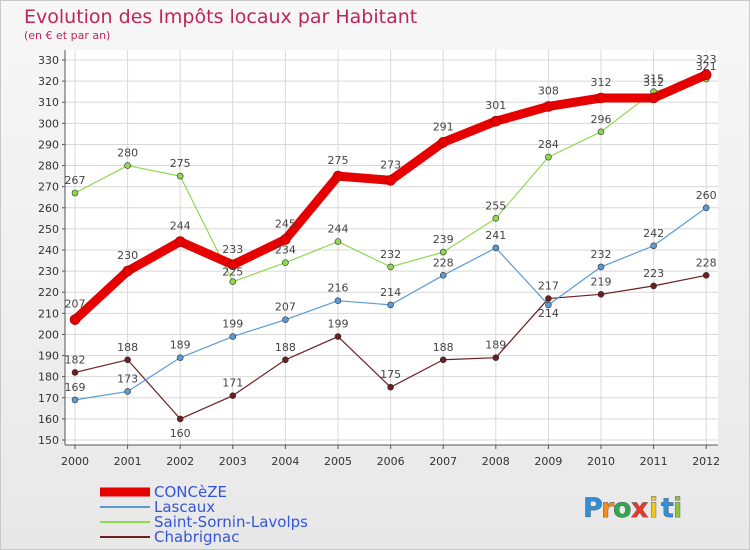 The image size is (750, 550). What do you see at coordinates (706, 59) in the screenshot?
I see `data-label: 323` at bounding box center [706, 59].